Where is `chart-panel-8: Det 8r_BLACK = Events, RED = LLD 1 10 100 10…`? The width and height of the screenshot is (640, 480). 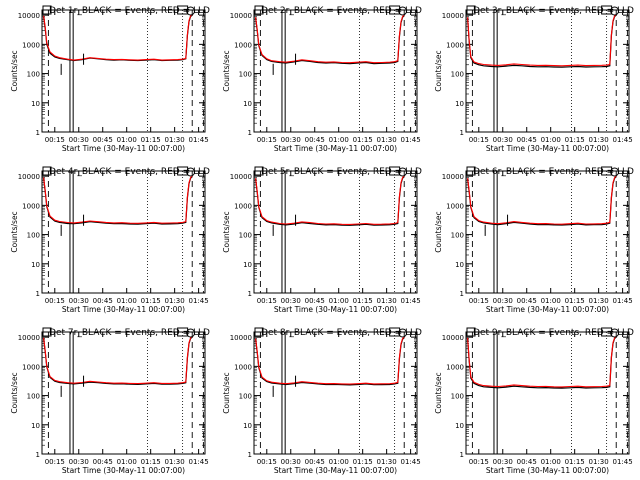 chart-panel-8: Det 8r_BLACK = Events, RED = LLD 1 10 100 10… is located at coordinates (322, 401).